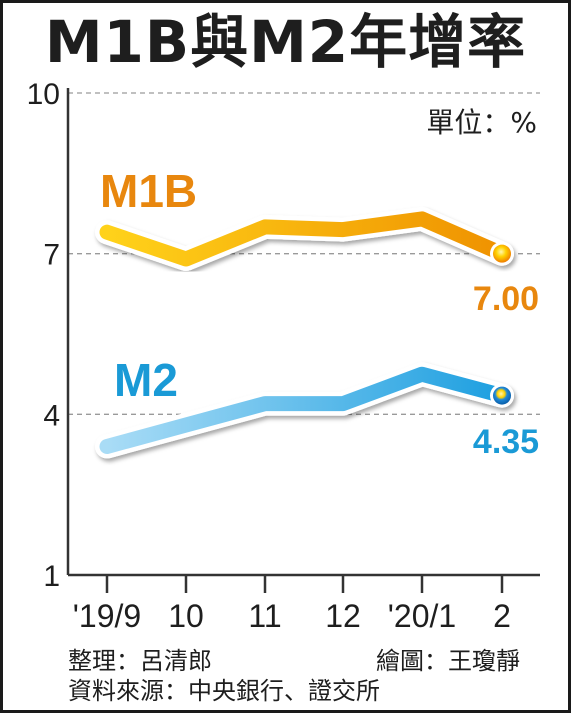 Image resolution: width=571 pixels, height=713 pixels. I want to click on series-line-m1b, so click(304, 239).